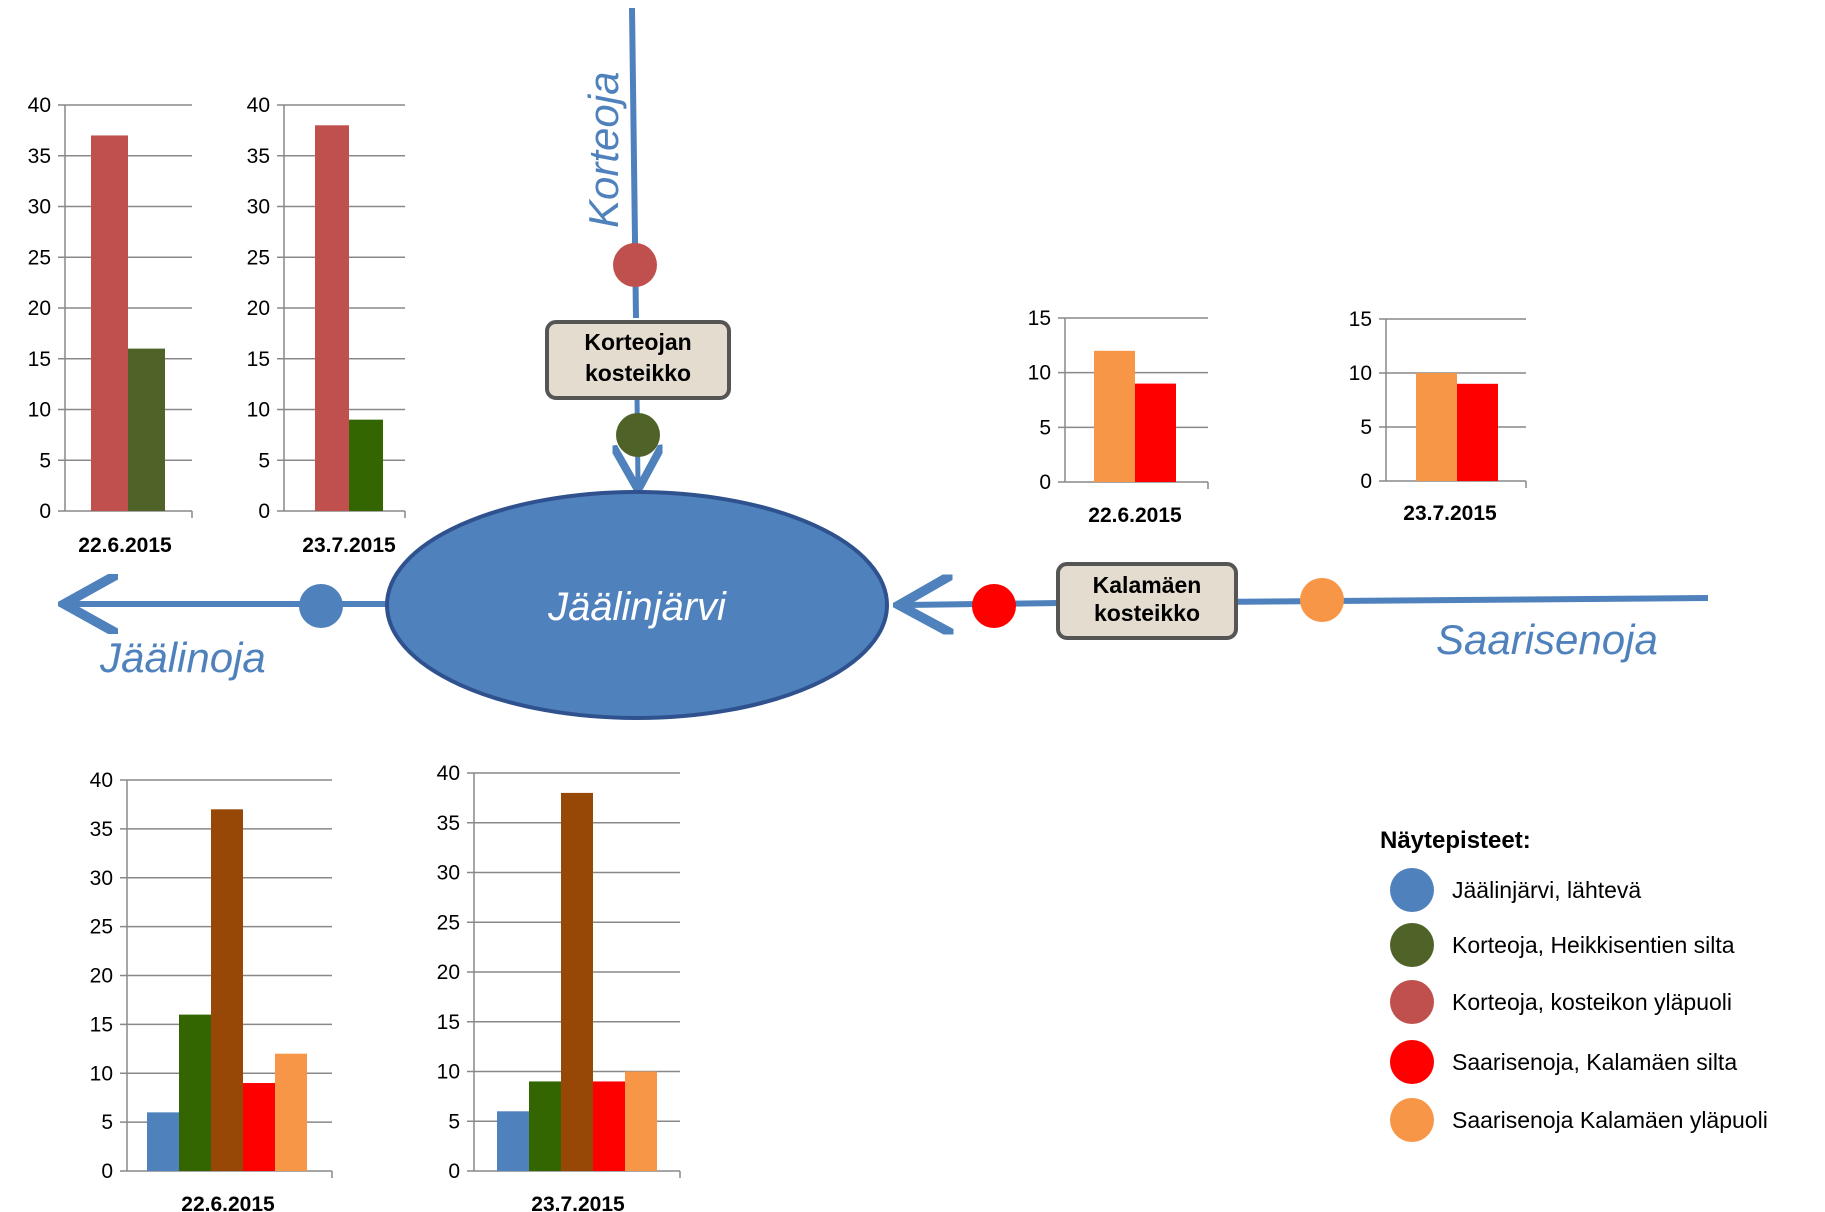  I want to click on legend-label: Korteoja, kosteikon yläpuoli, so click(1592, 1002).